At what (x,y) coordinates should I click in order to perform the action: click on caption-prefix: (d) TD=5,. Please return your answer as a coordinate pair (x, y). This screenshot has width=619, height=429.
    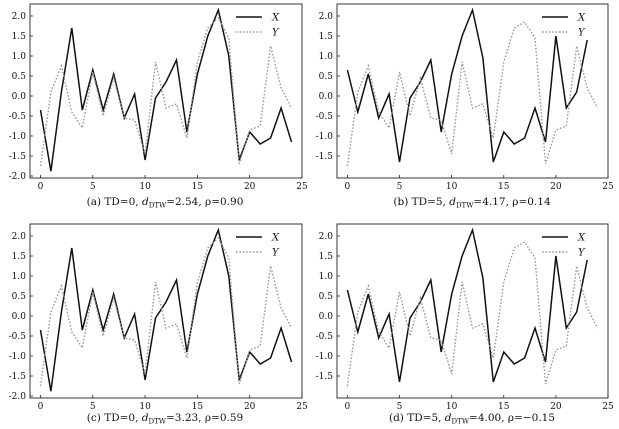
    Looking at the image, I should click on (417, 418).